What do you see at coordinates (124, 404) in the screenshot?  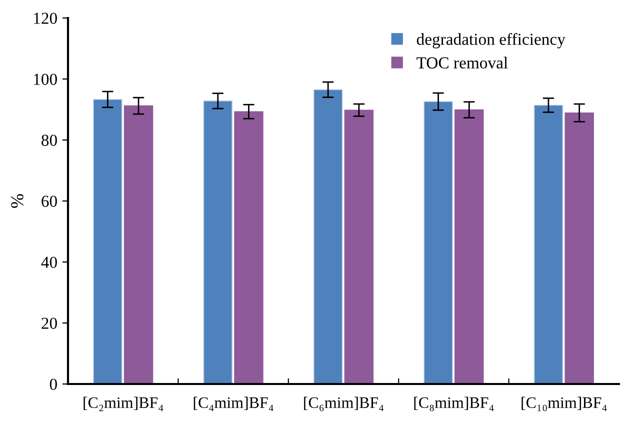 I see `x-tick-label: [C₂mim]BF₄` at bounding box center [124, 404].